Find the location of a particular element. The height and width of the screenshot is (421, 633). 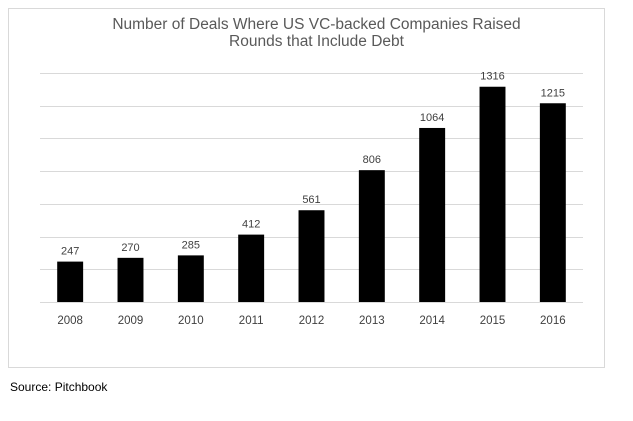

data-label-2008: 247 is located at coordinates (70, 252).